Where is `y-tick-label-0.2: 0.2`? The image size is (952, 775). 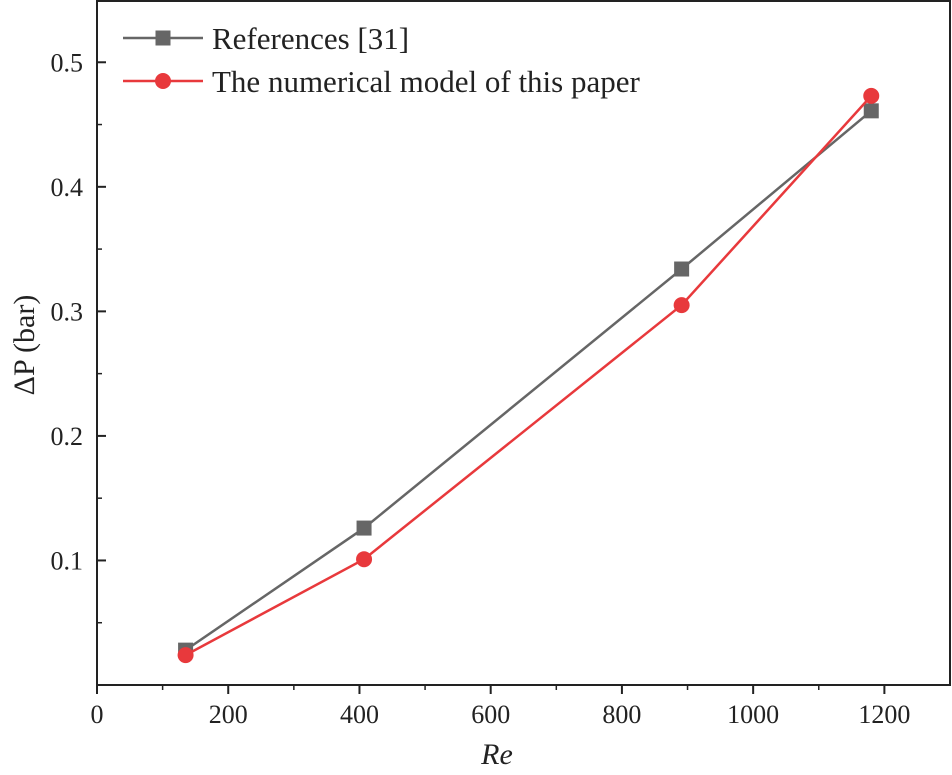 y-tick-label-0.2: 0.2 is located at coordinates (67, 436).